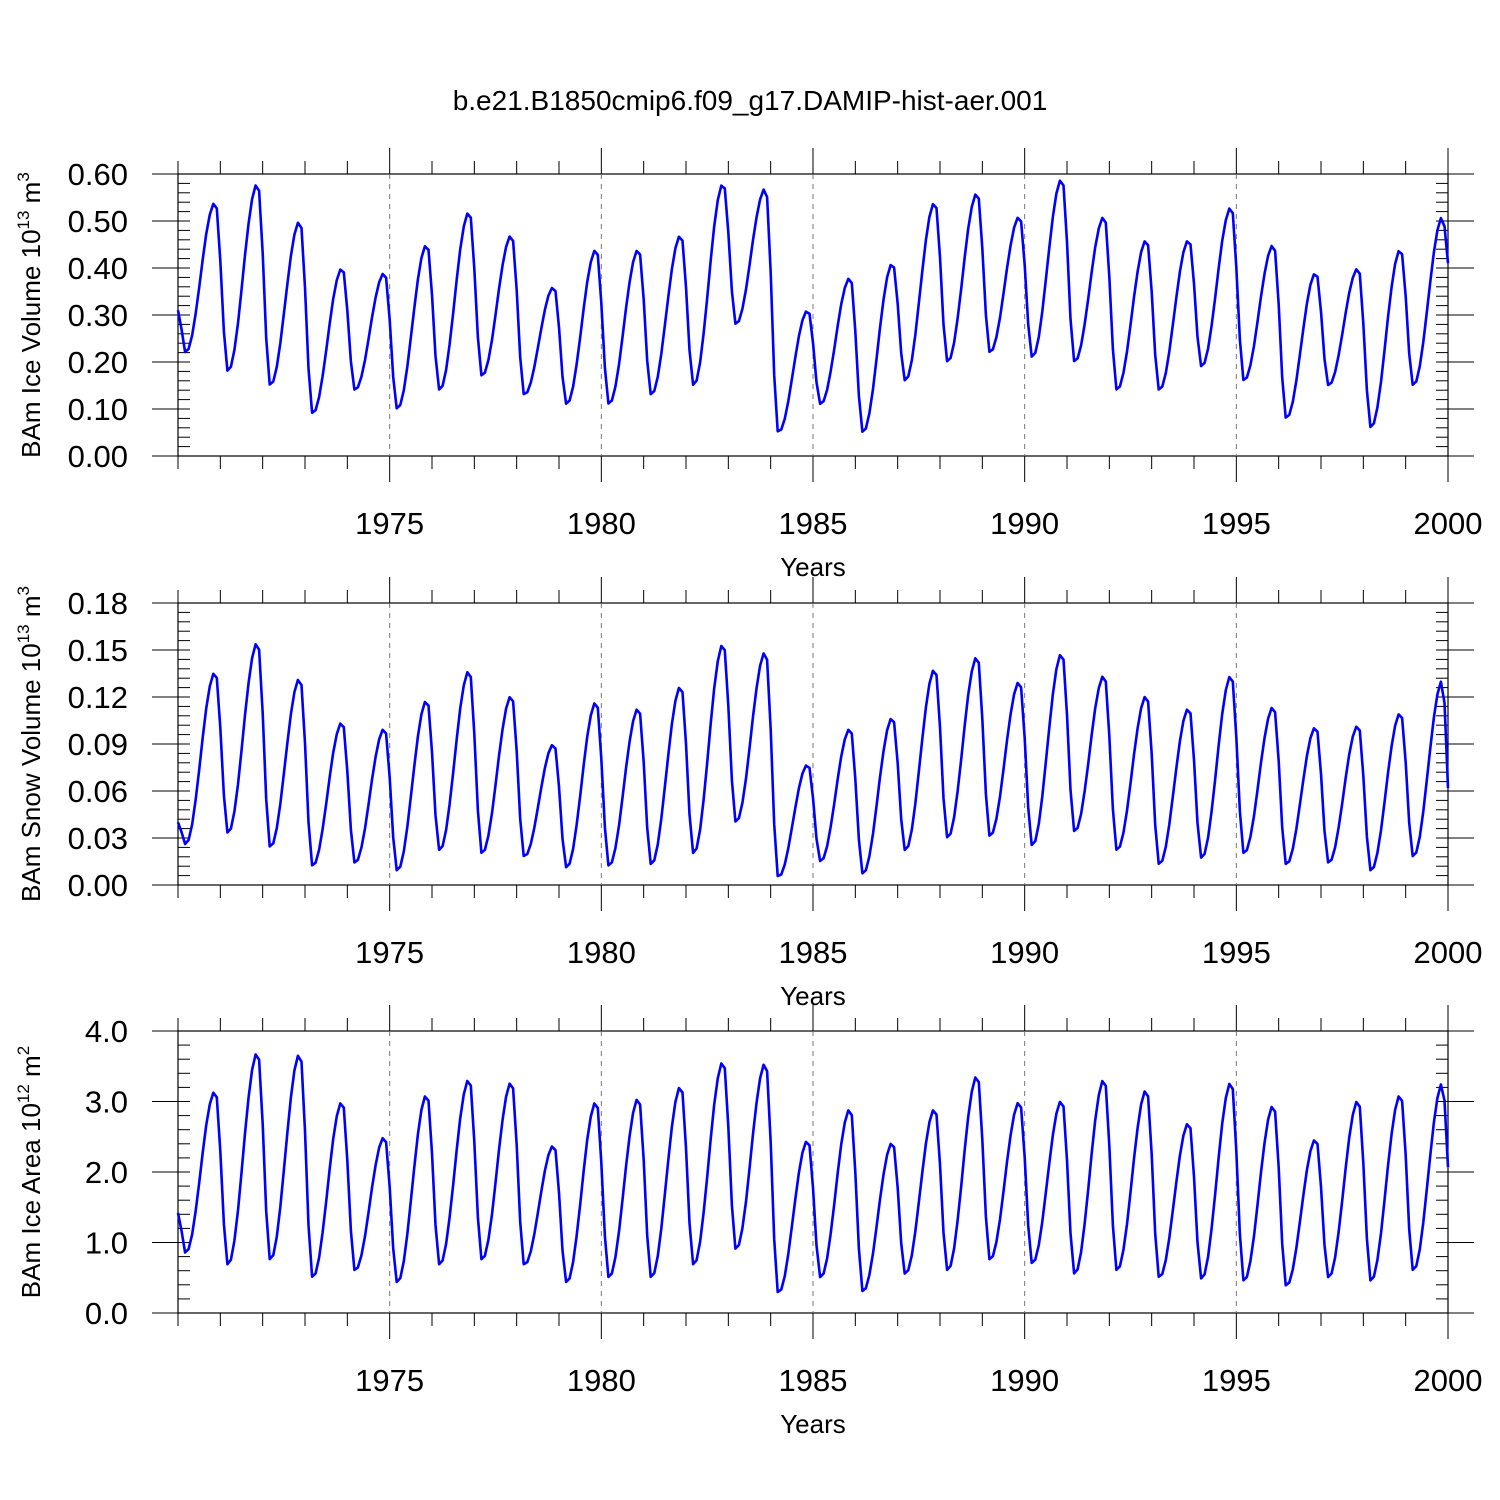 The width and height of the screenshot is (1500, 1500). Describe the element at coordinates (813, 1424) in the screenshot. I see `x-axis-label: Years` at that location.